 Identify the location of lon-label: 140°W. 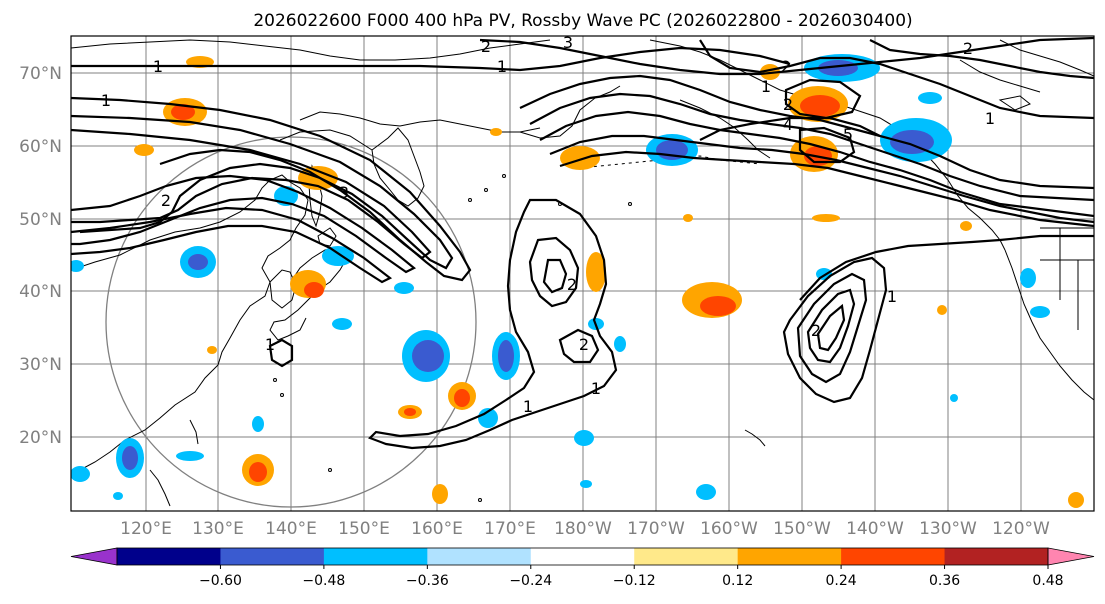
(875, 529).